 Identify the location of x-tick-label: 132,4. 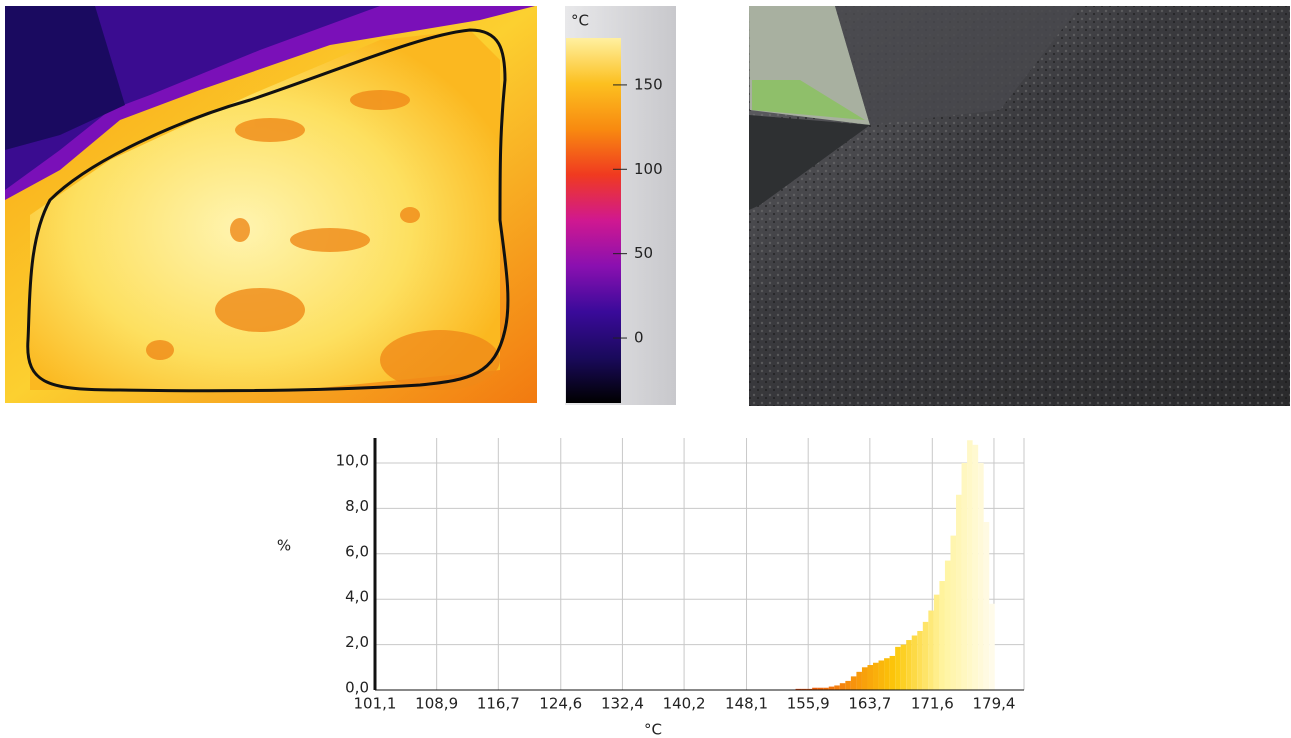
(622, 704).